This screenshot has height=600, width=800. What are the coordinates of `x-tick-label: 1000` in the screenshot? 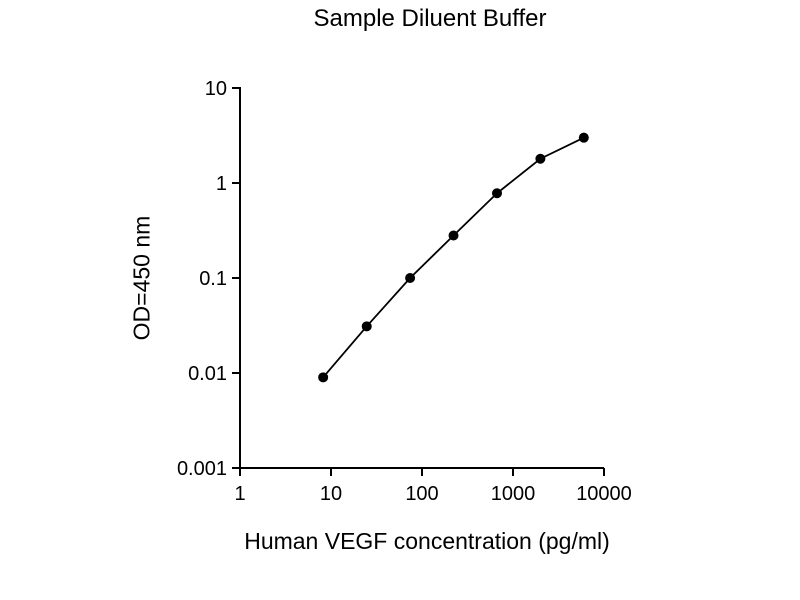 It's located at (513, 494).